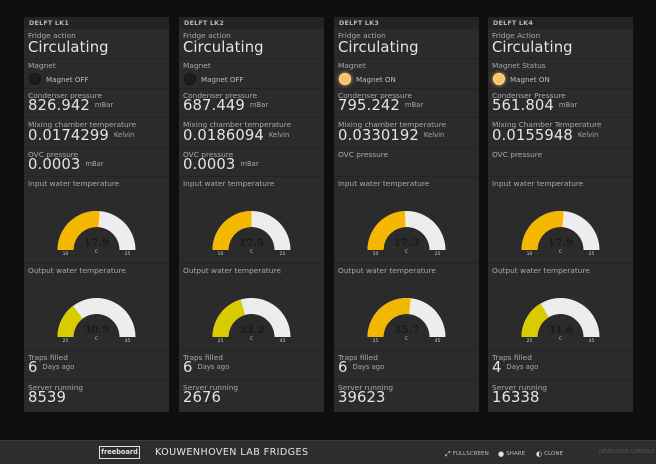  Describe the element at coordinates (70, 321) in the screenshot. I see `output-water-widget-gauge-fill` at that location.